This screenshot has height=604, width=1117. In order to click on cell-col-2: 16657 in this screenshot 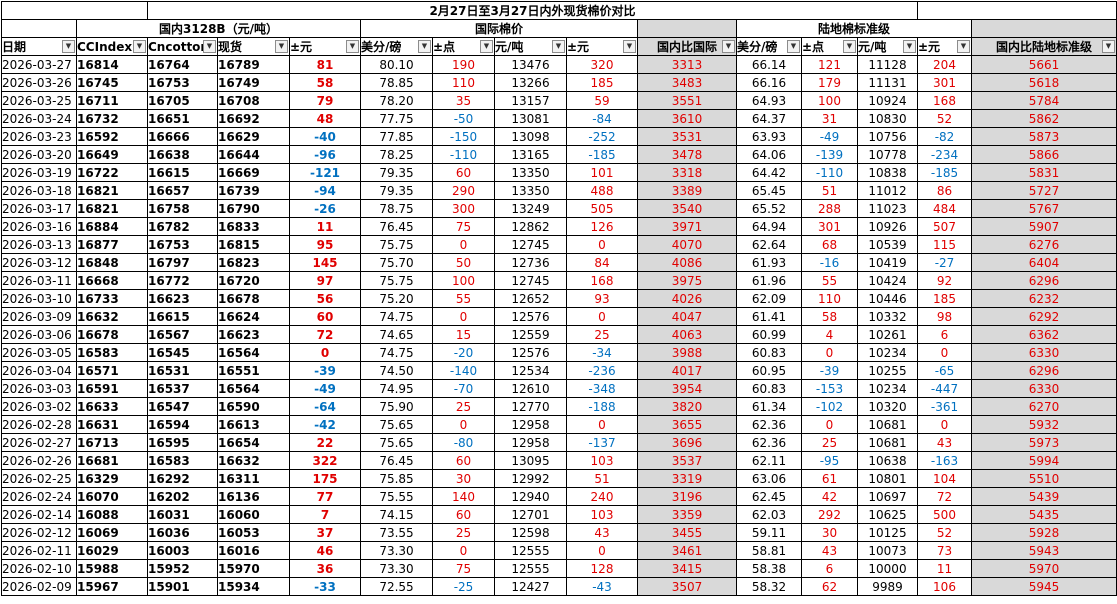, I will do `click(182, 190)`.